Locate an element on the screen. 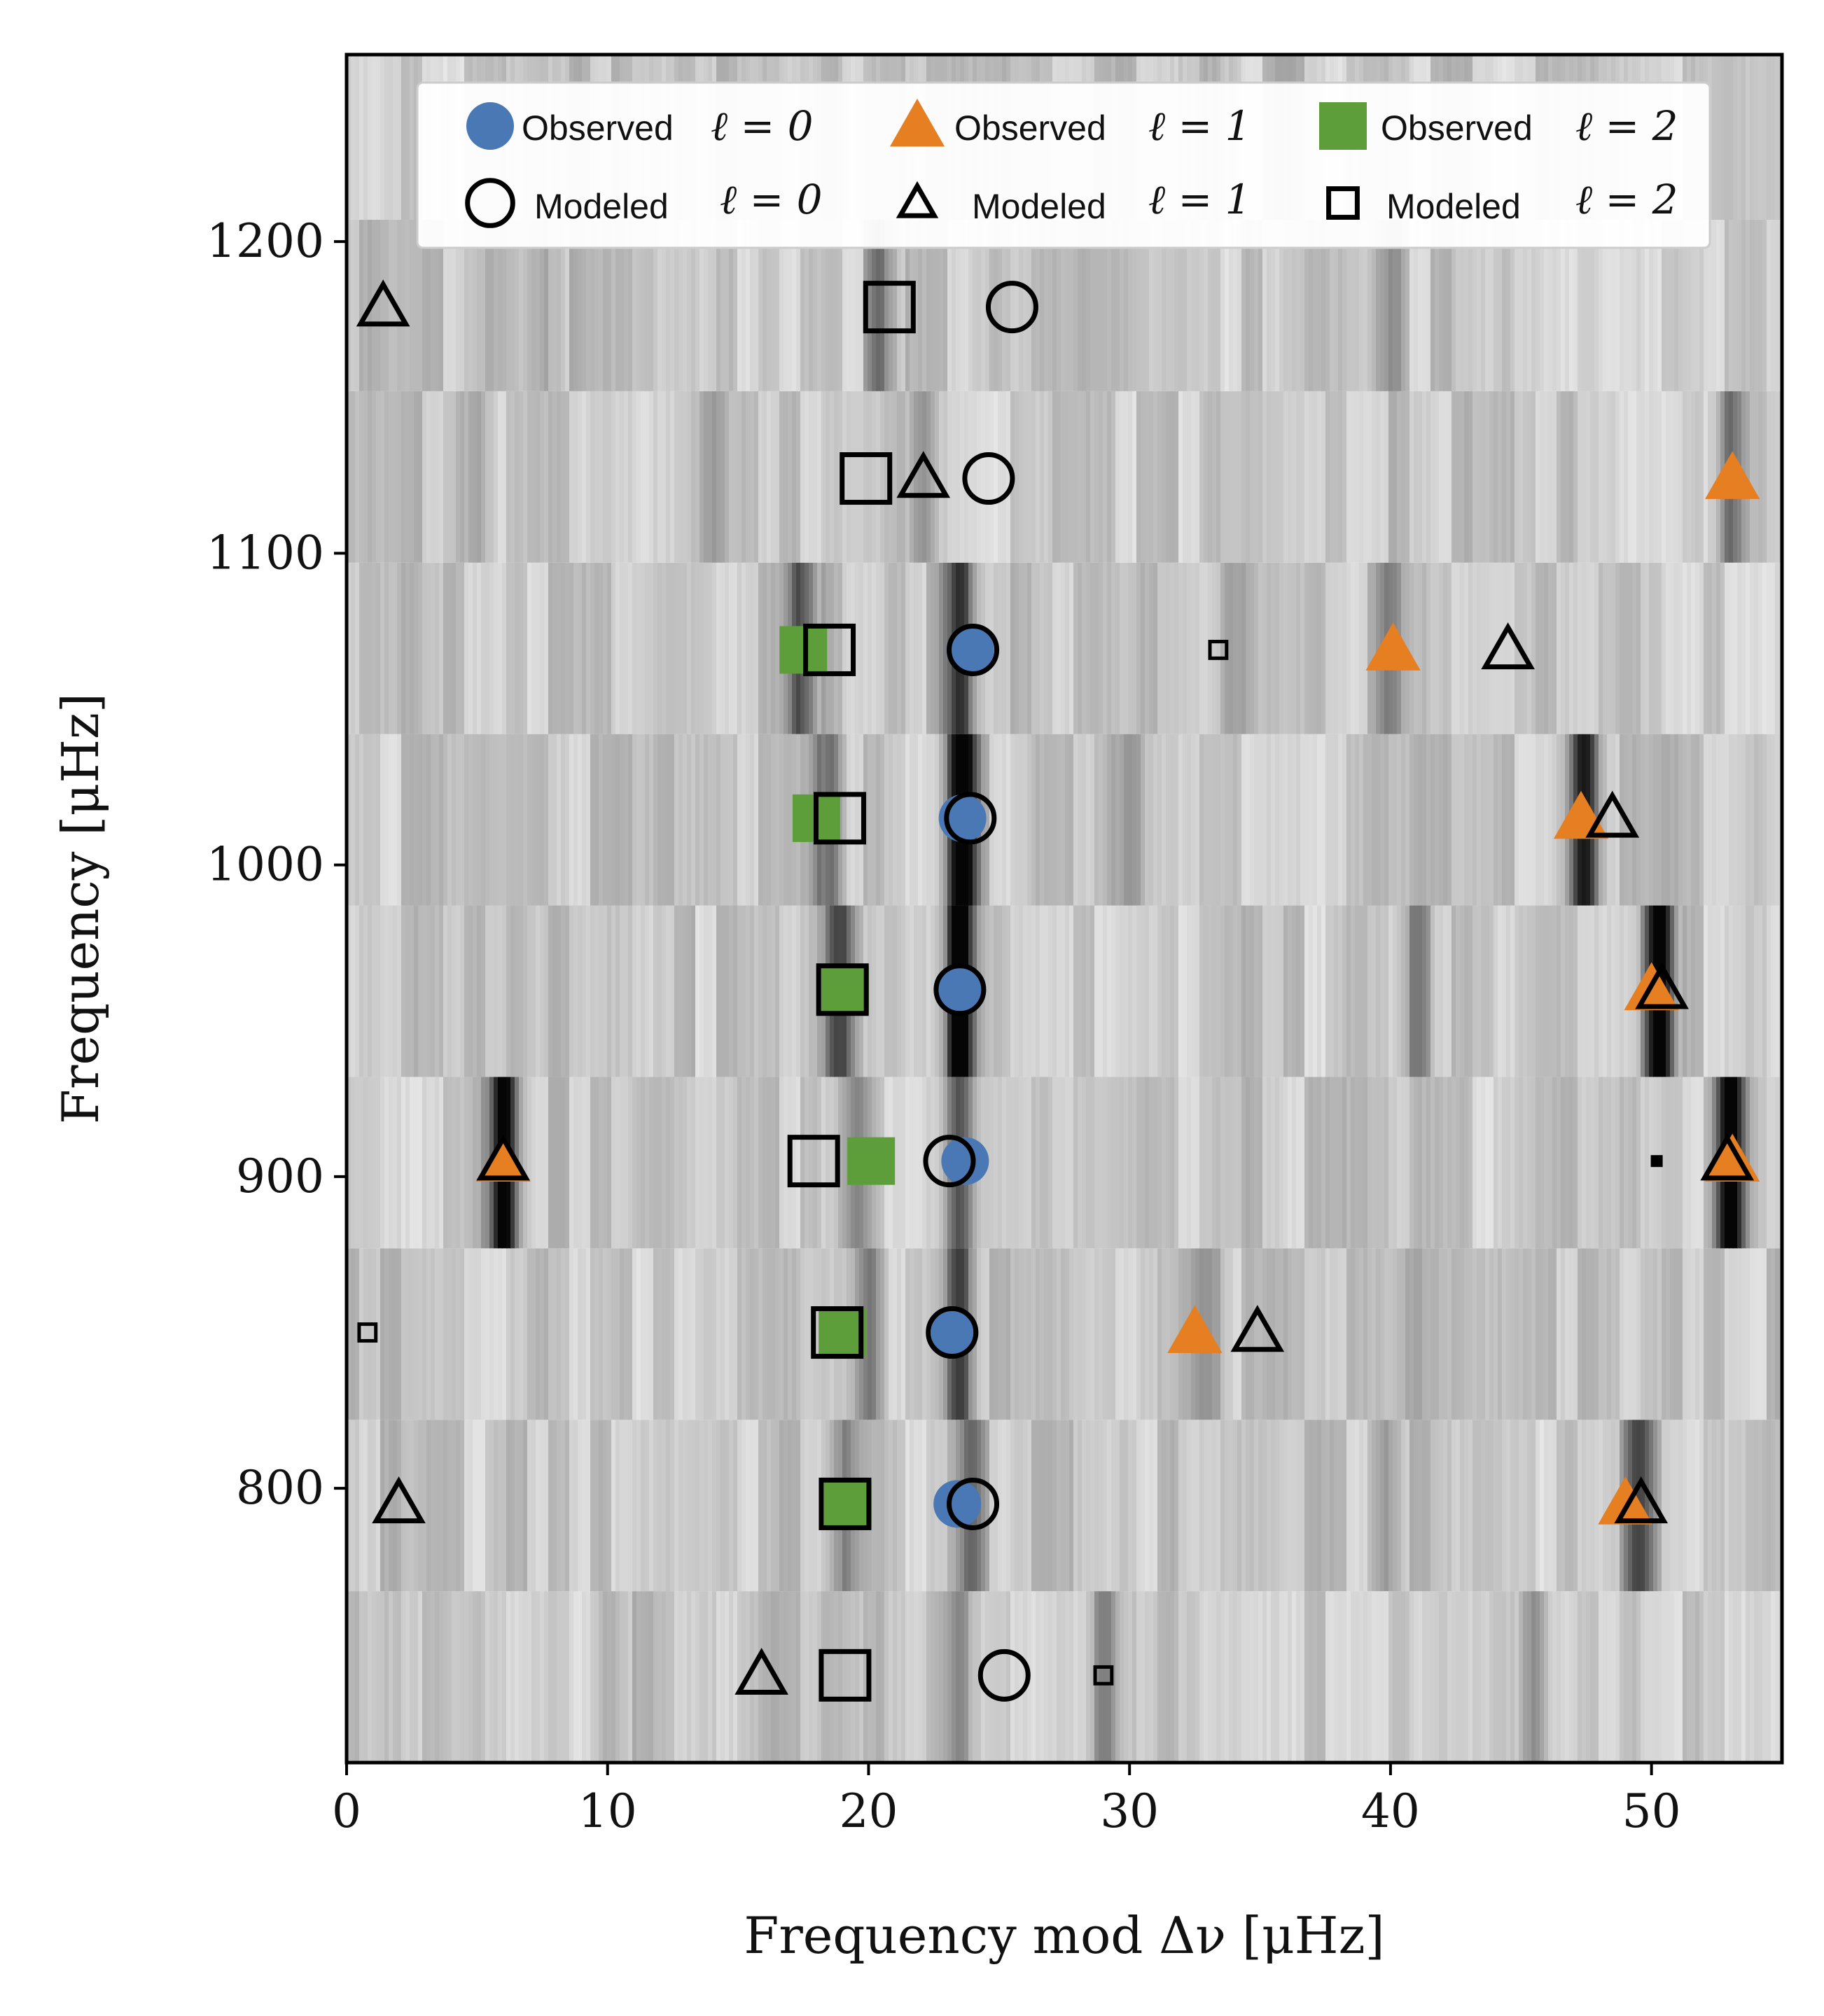 This screenshot has width=1824, height=2016. data-point-filled-square is located at coordinates (871, 1161).